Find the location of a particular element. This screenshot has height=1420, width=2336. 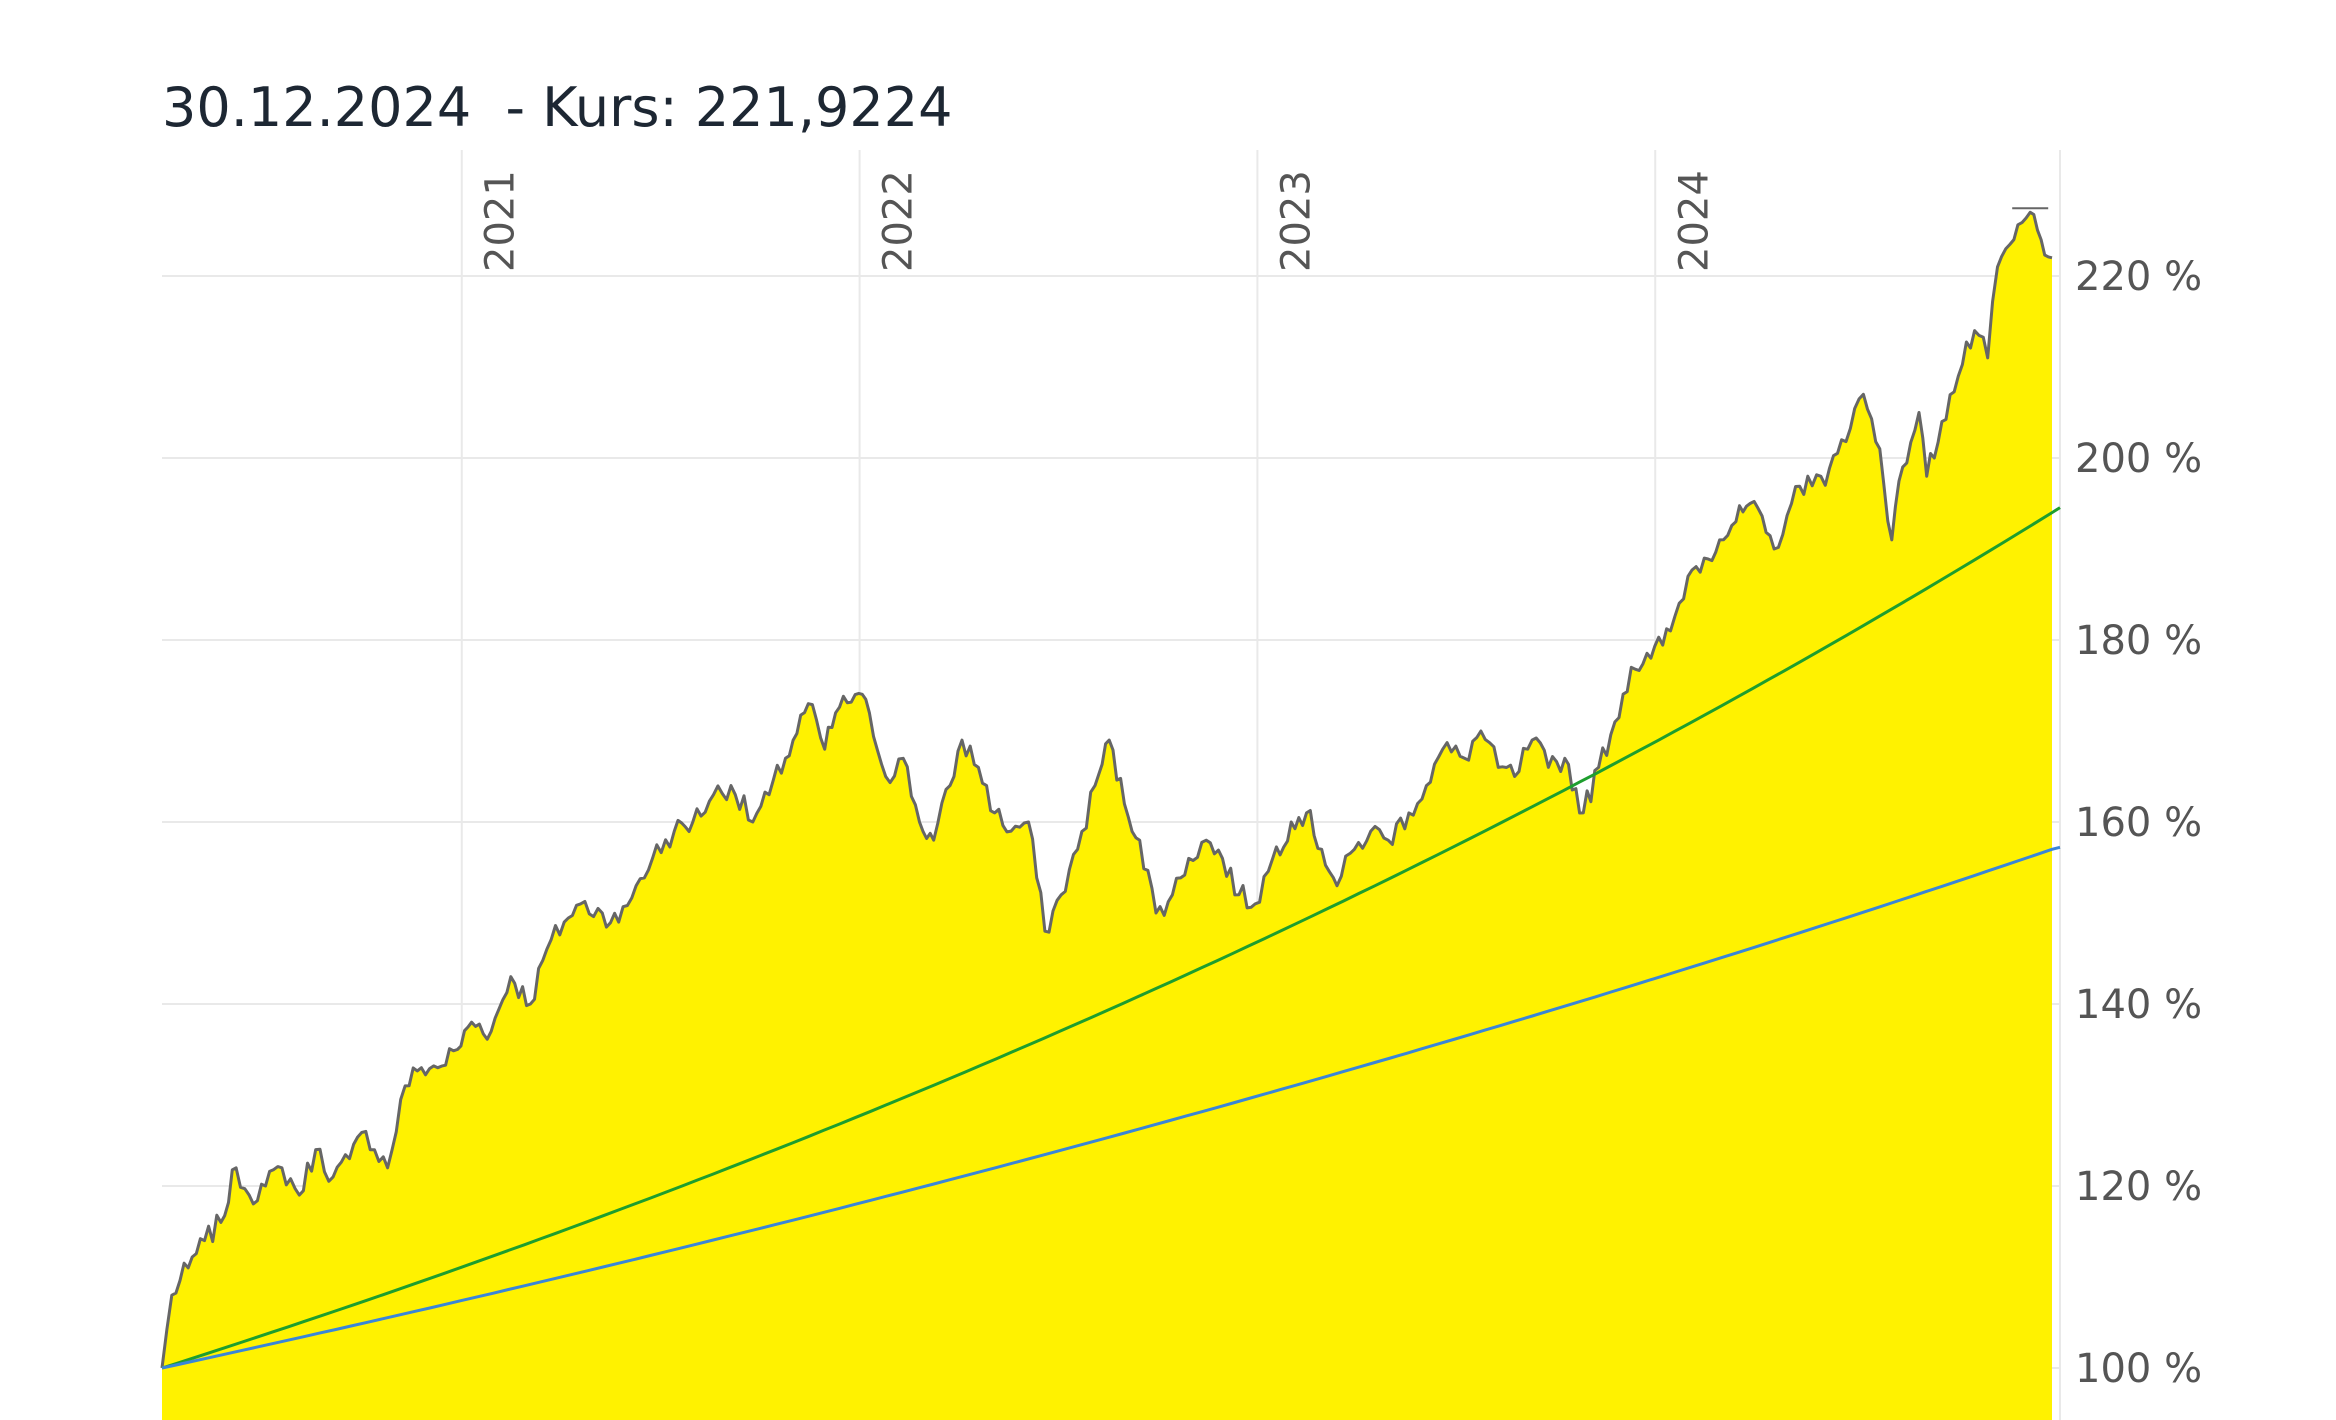

chart-header: 30.12.2024 - Kurs: 221,9224 is located at coordinates (557, 107).